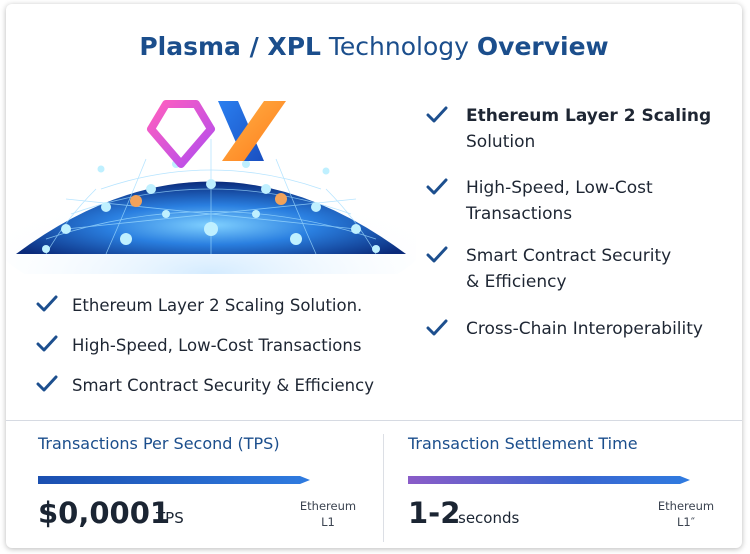  What do you see at coordinates (686, 522) in the screenshot?
I see `settlement-comparison-line-2: L1″` at bounding box center [686, 522].